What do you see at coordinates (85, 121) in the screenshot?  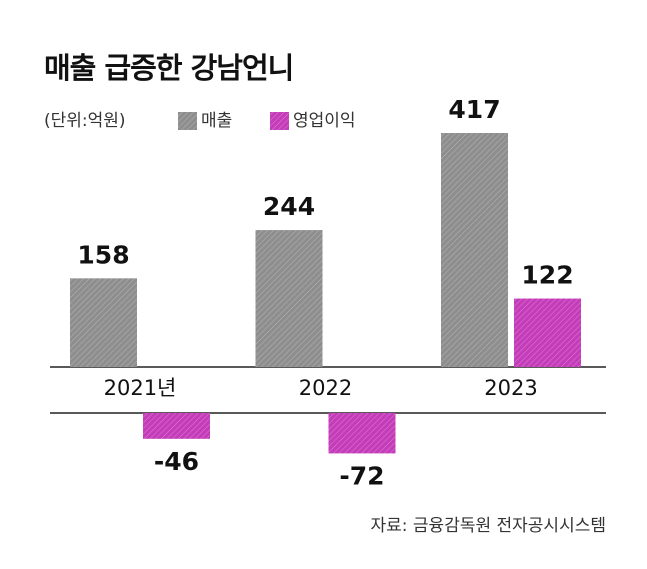 I see `unit-label: (단위:억원)` at bounding box center [85, 121].